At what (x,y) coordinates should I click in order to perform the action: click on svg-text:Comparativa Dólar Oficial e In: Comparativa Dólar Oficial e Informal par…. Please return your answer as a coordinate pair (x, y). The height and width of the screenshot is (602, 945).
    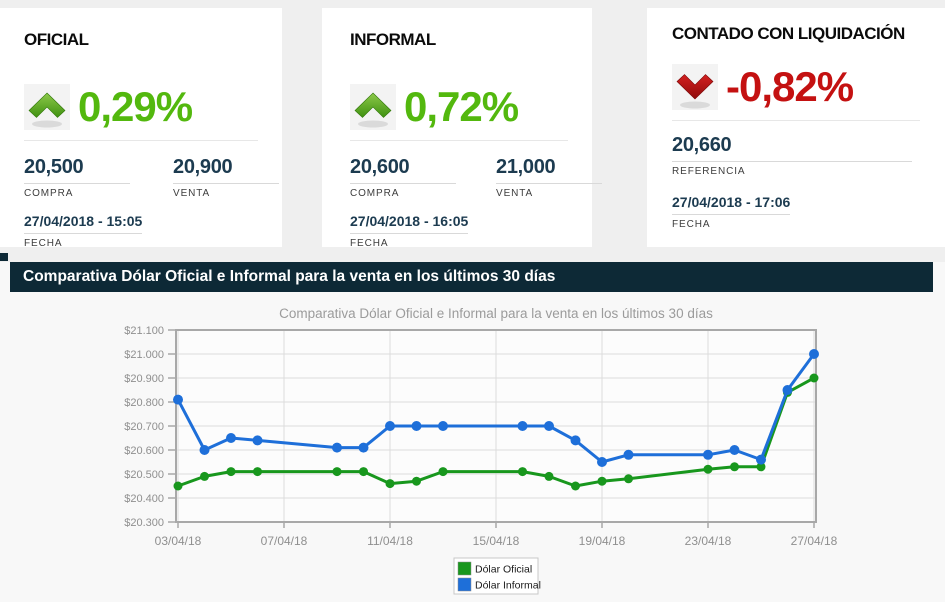
    Looking at the image, I should click on (496, 313).